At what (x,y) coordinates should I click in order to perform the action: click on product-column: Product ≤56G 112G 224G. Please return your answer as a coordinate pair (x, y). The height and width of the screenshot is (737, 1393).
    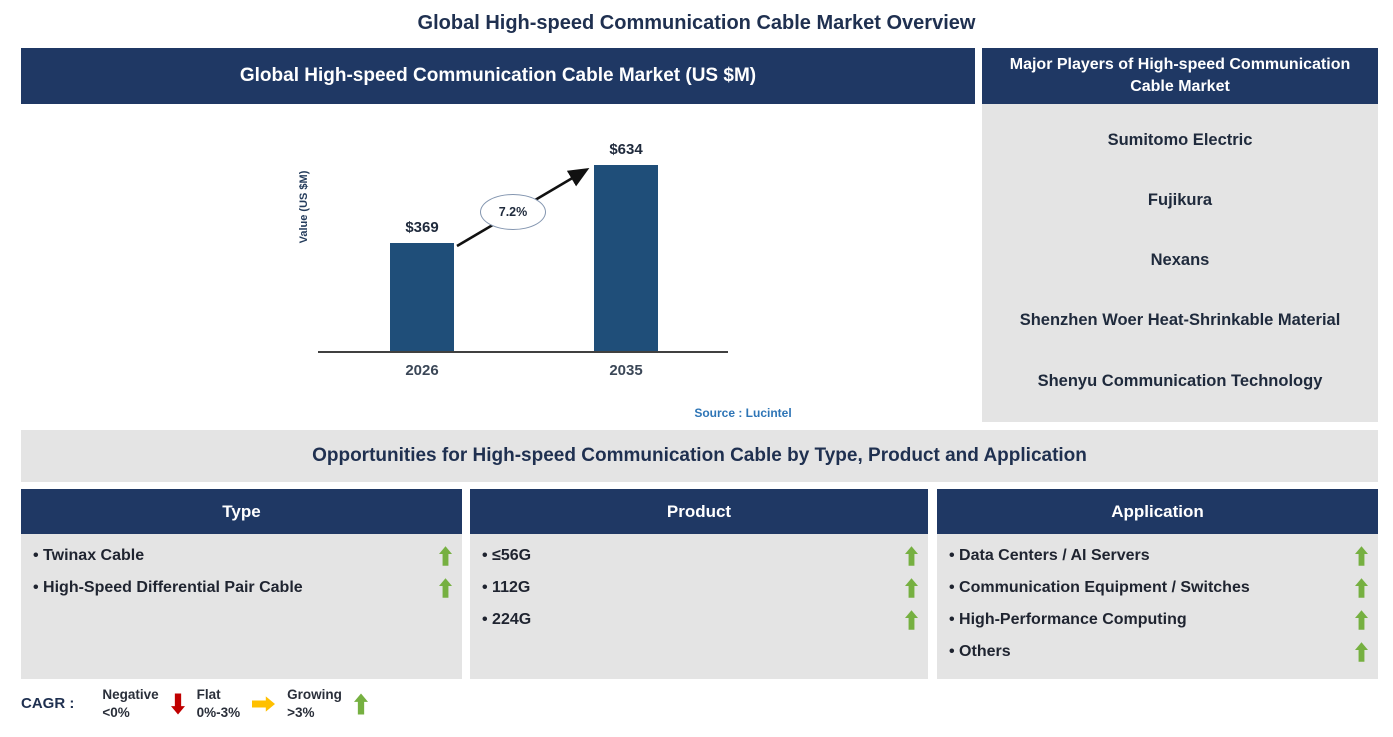
    Looking at the image, I should click on (699, 584).